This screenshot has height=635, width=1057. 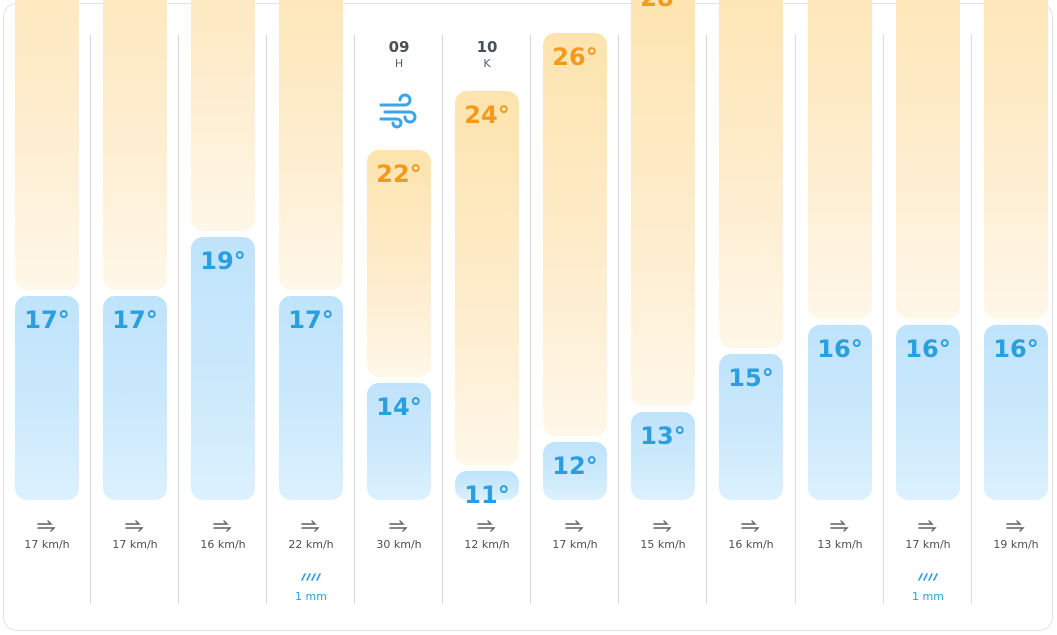 What do you see at coordinates (751, 378) in the screenshot?
I see `low-temp-label: 15°` at bounding box center [751, 378].